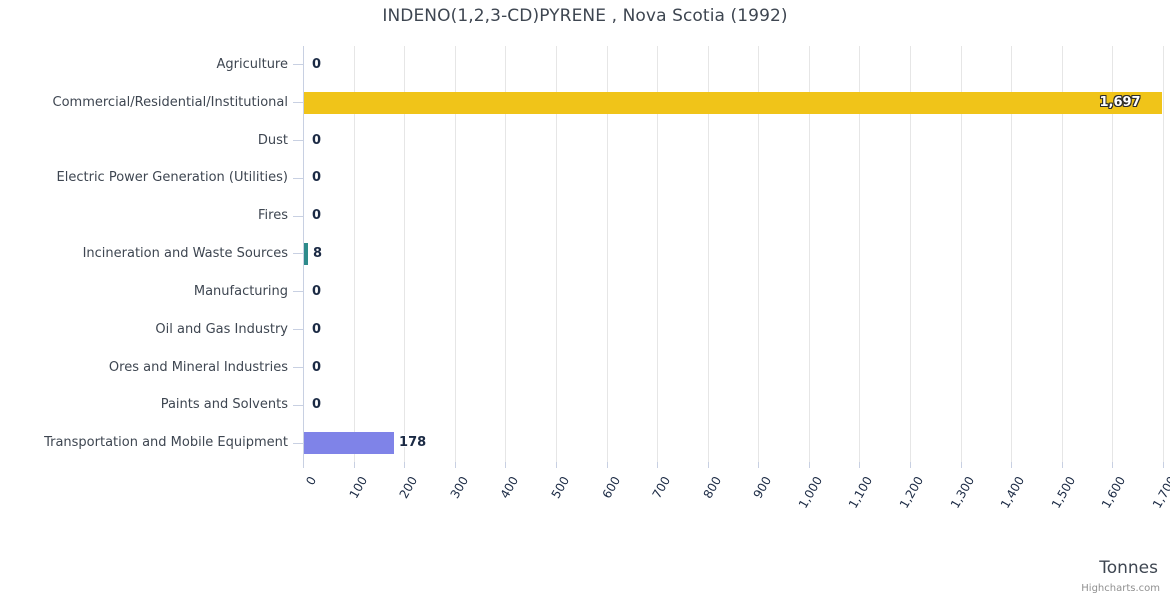 This screenshot has width=1170, height=600. Describe the element at coordinates (170, 102) in the screenshot. I see `category-label: Commercial/Residential/Institutional` at that location.